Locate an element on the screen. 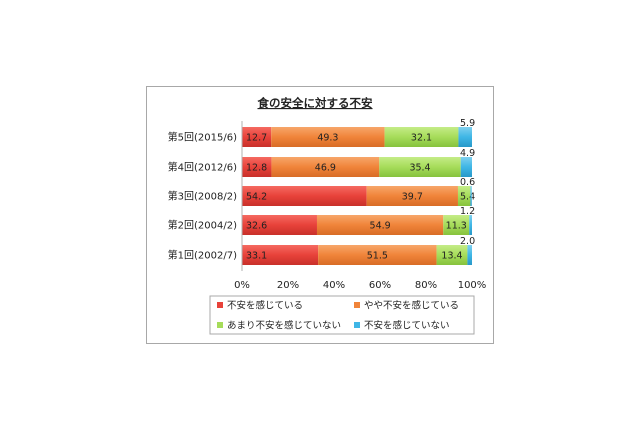  data-label: 49.3 is located at coordinates (327, 138).